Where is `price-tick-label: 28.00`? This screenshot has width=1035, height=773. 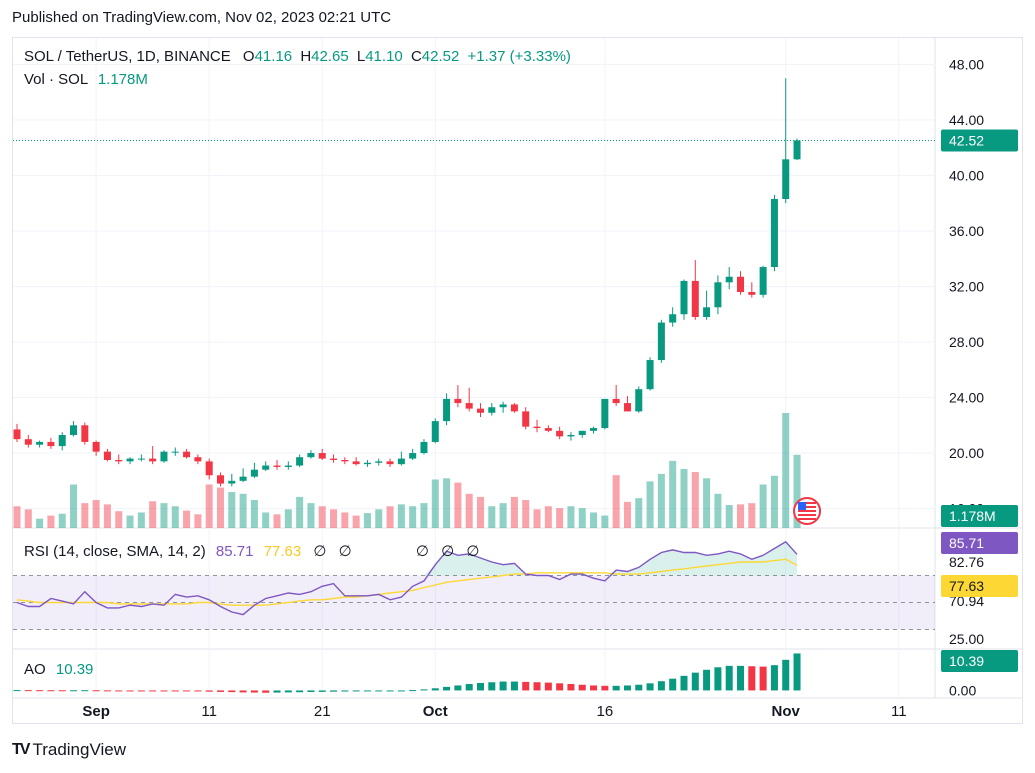
price-tick-label: 28.00 is located at coordinates (966, 342).